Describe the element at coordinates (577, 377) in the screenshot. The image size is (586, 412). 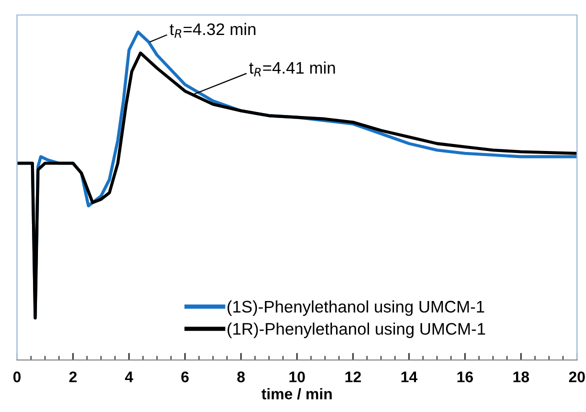
I see `x-tick-label: 20` at that location.